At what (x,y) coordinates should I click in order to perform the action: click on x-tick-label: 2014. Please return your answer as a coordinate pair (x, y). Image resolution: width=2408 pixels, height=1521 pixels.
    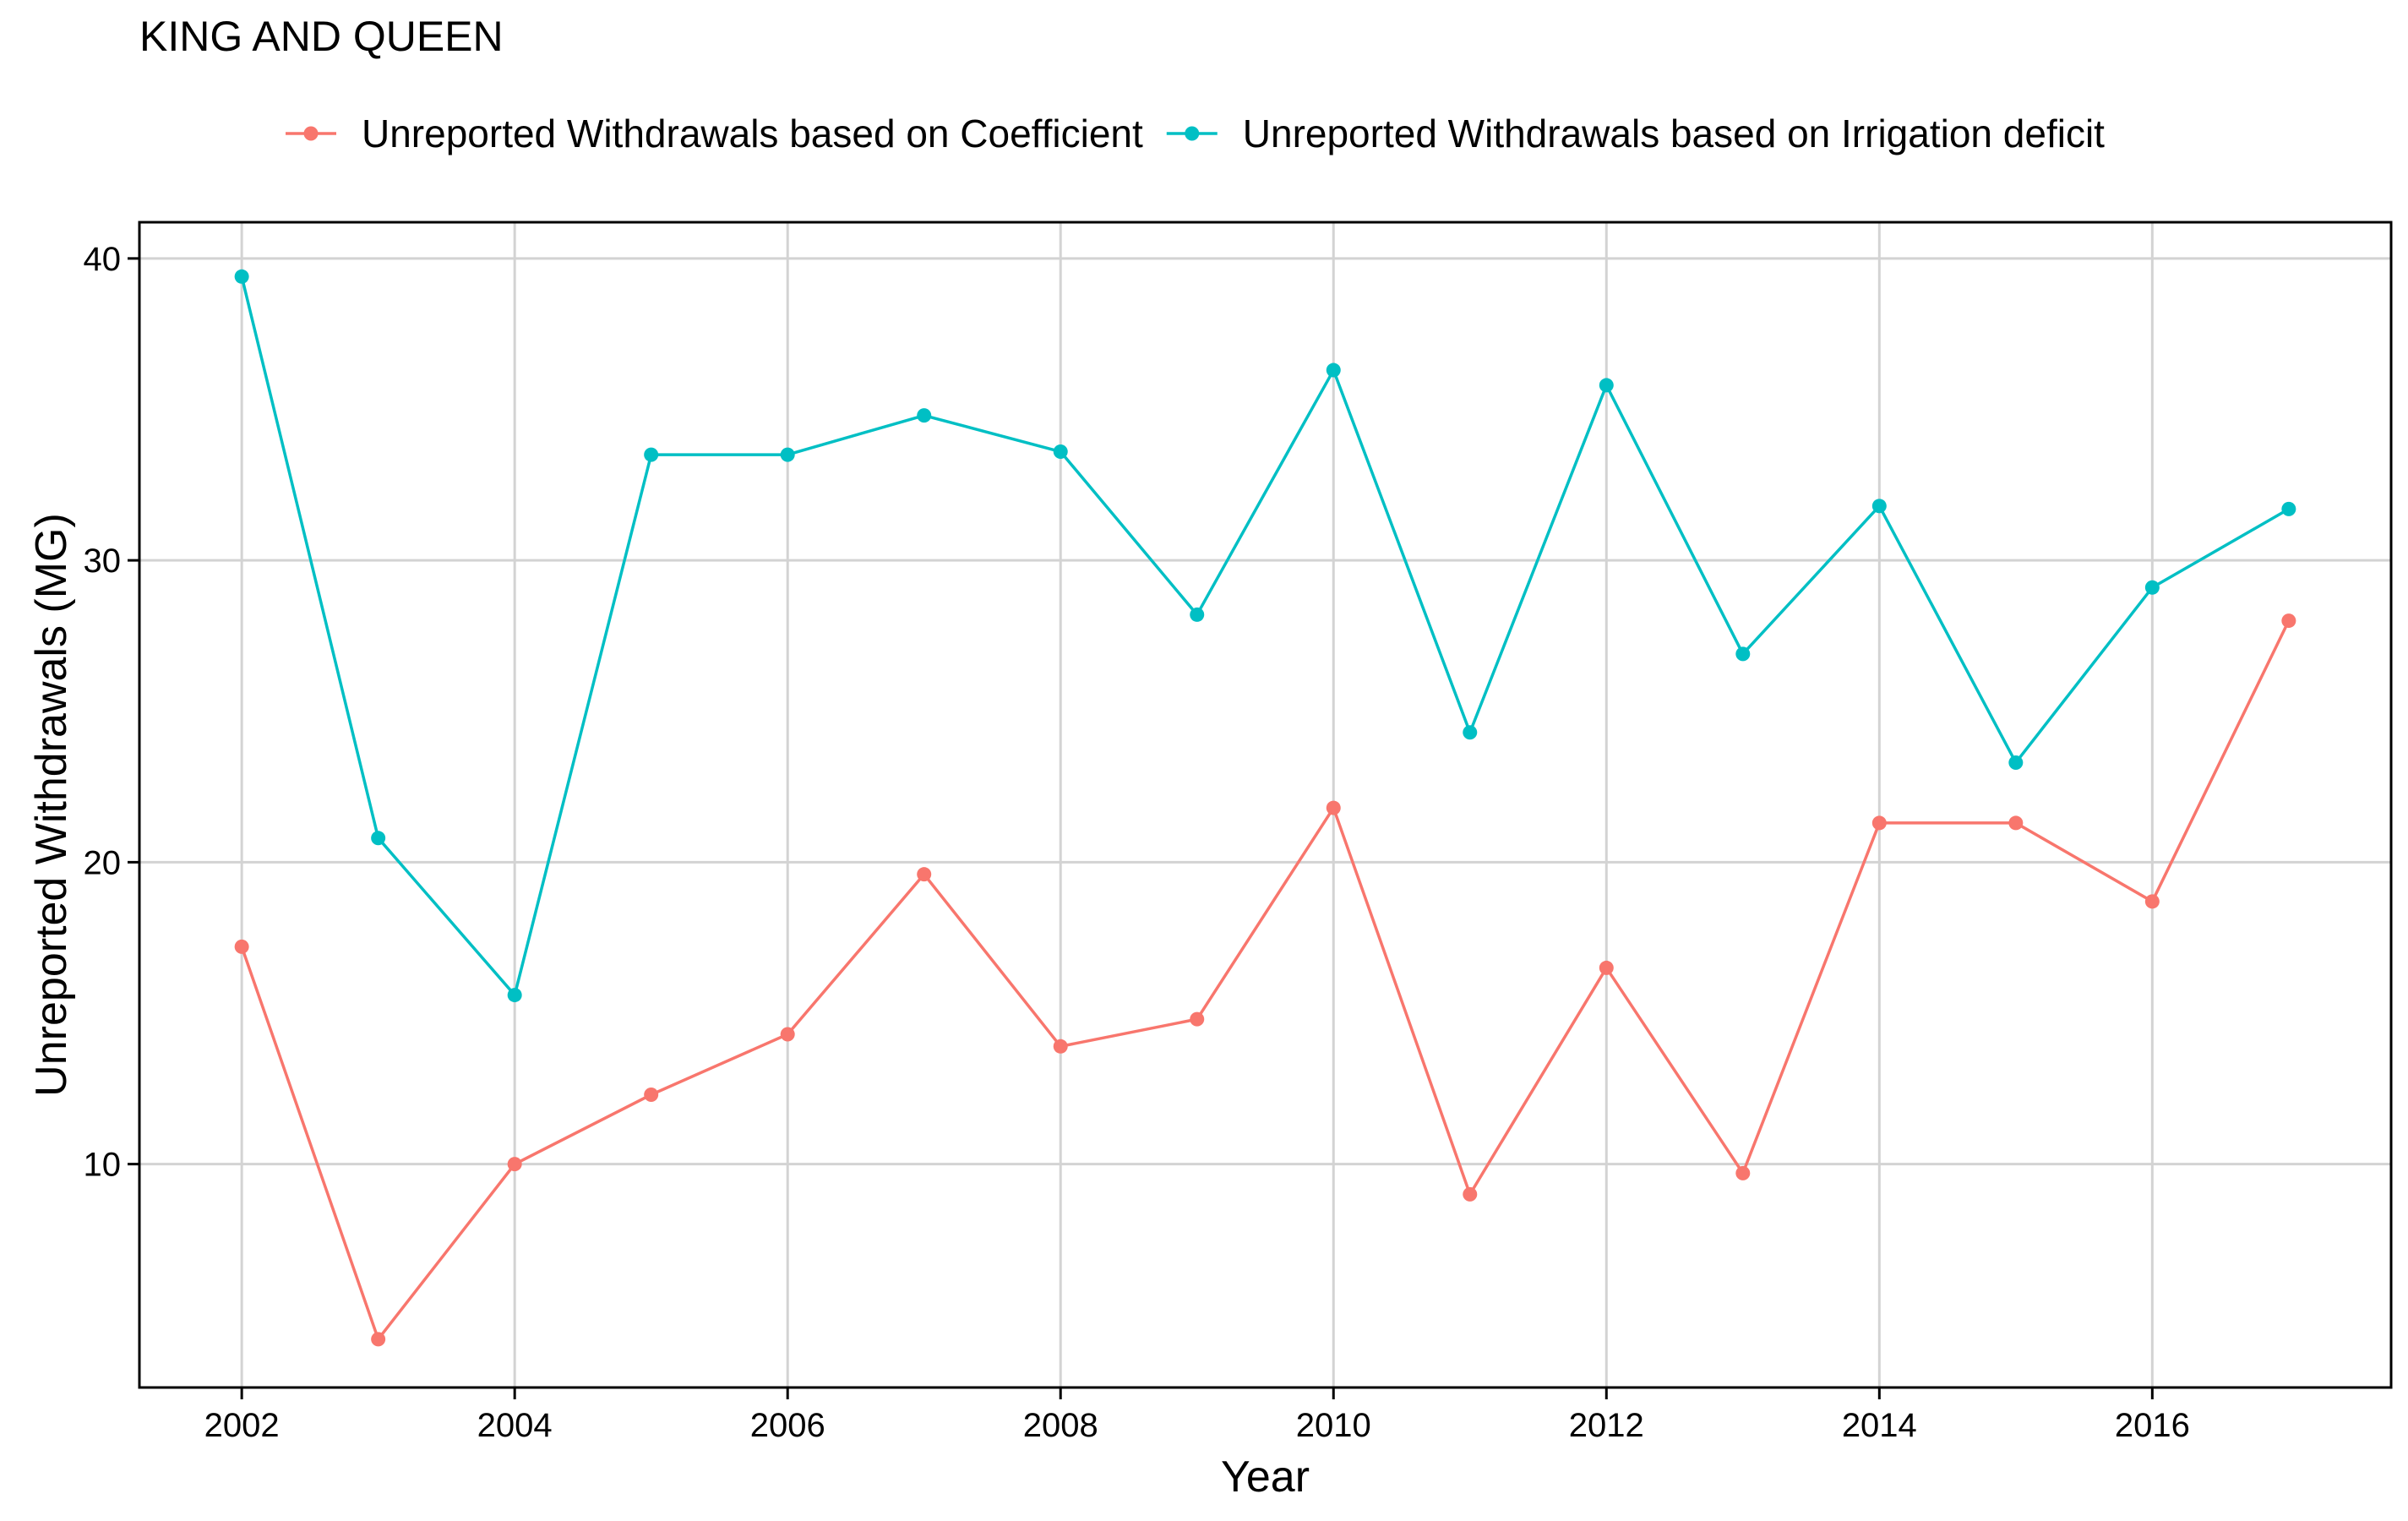
    Looking at the image, I should click on (1880, 1425).